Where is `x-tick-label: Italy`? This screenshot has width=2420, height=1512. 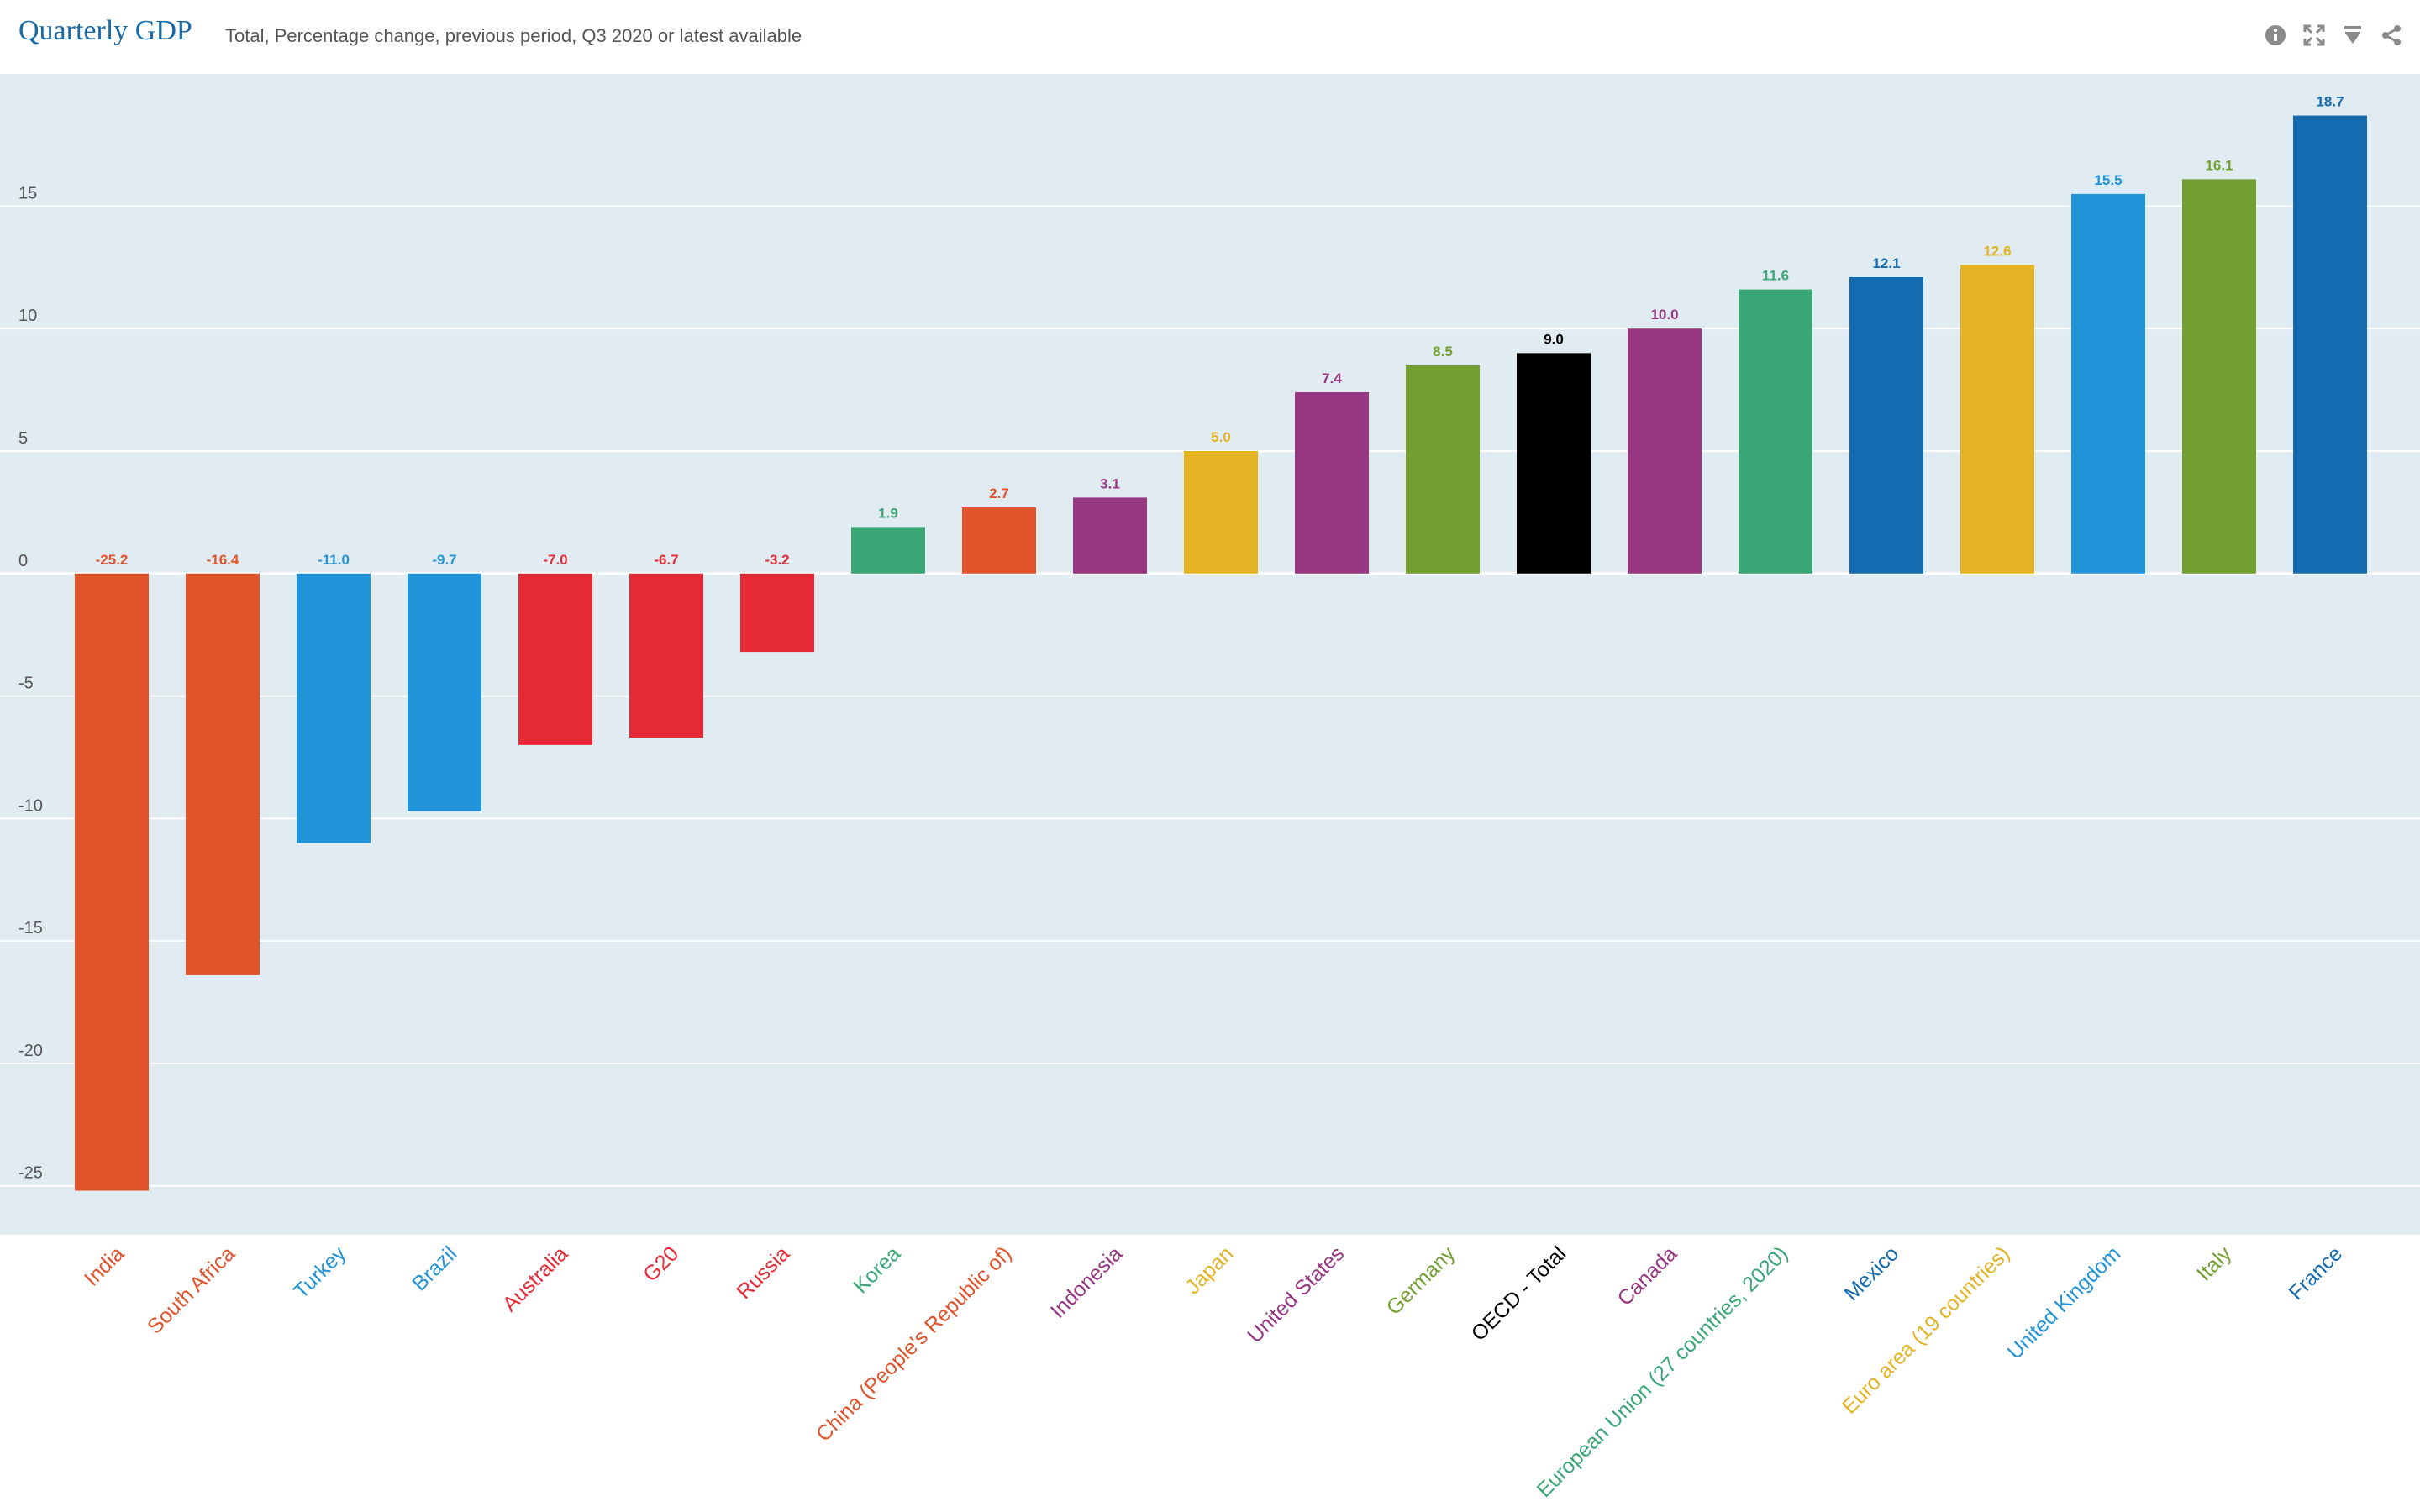
x-tick-label: Italy is located at coordinates (2214, 1264).